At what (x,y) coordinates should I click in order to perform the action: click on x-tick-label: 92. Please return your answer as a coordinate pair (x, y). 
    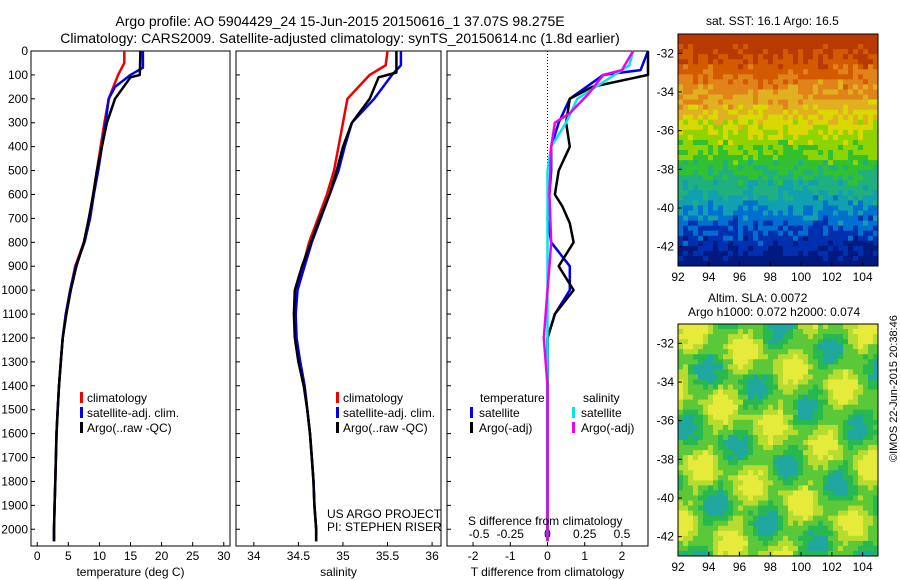
    Looking at the image, I should click on (678, 277).